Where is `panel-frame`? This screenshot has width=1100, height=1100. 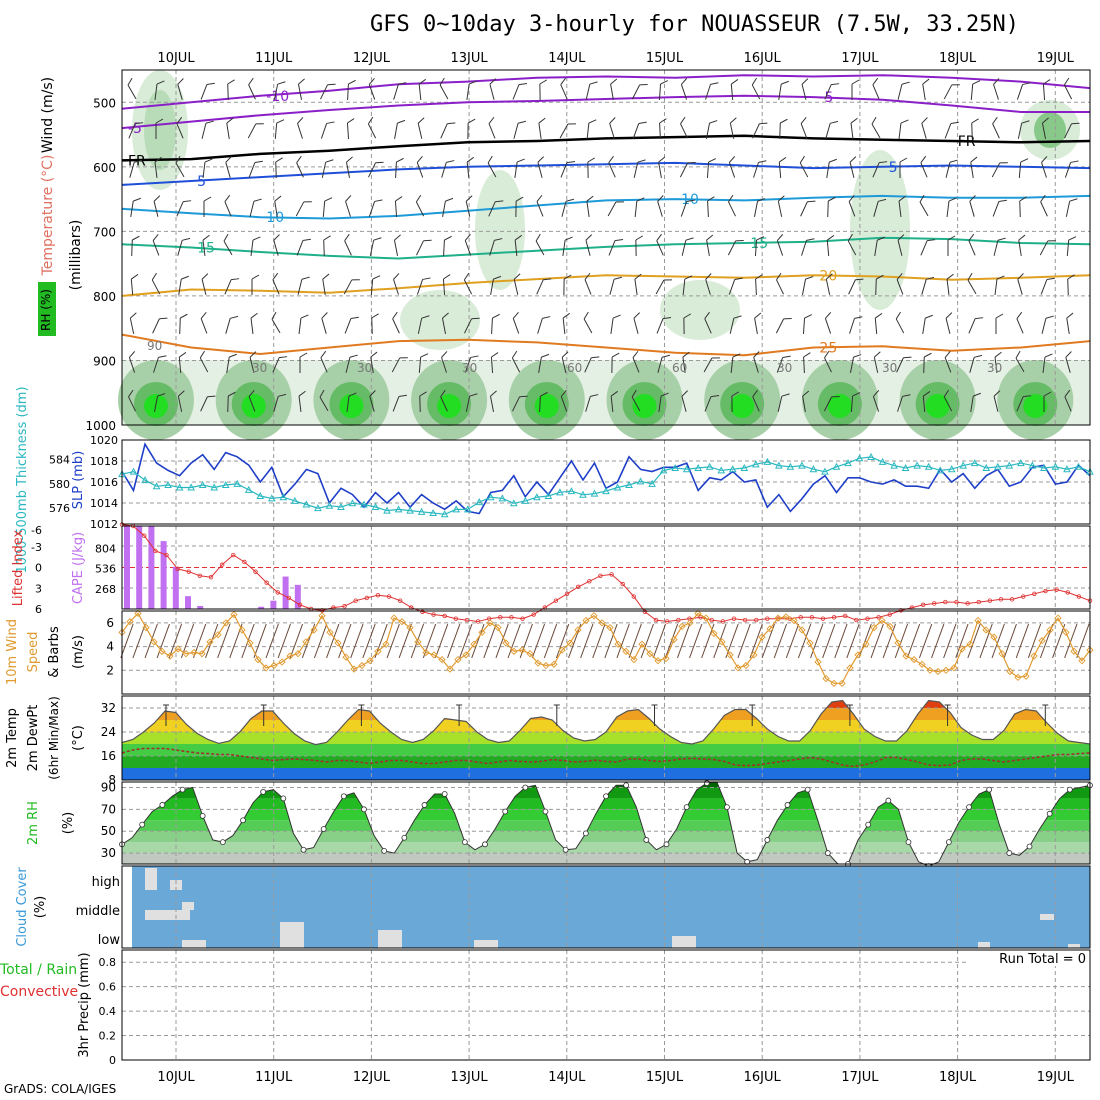 panel-frame is located at coordinates (606, 652).